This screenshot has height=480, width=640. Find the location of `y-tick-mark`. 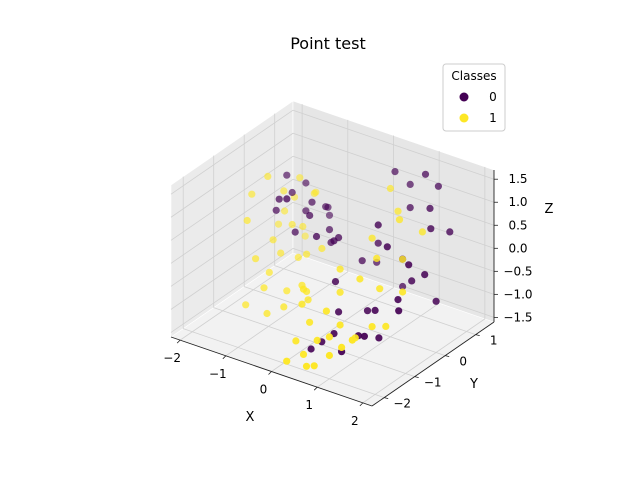

y-tick-mark is located at coordinates (447, 356).